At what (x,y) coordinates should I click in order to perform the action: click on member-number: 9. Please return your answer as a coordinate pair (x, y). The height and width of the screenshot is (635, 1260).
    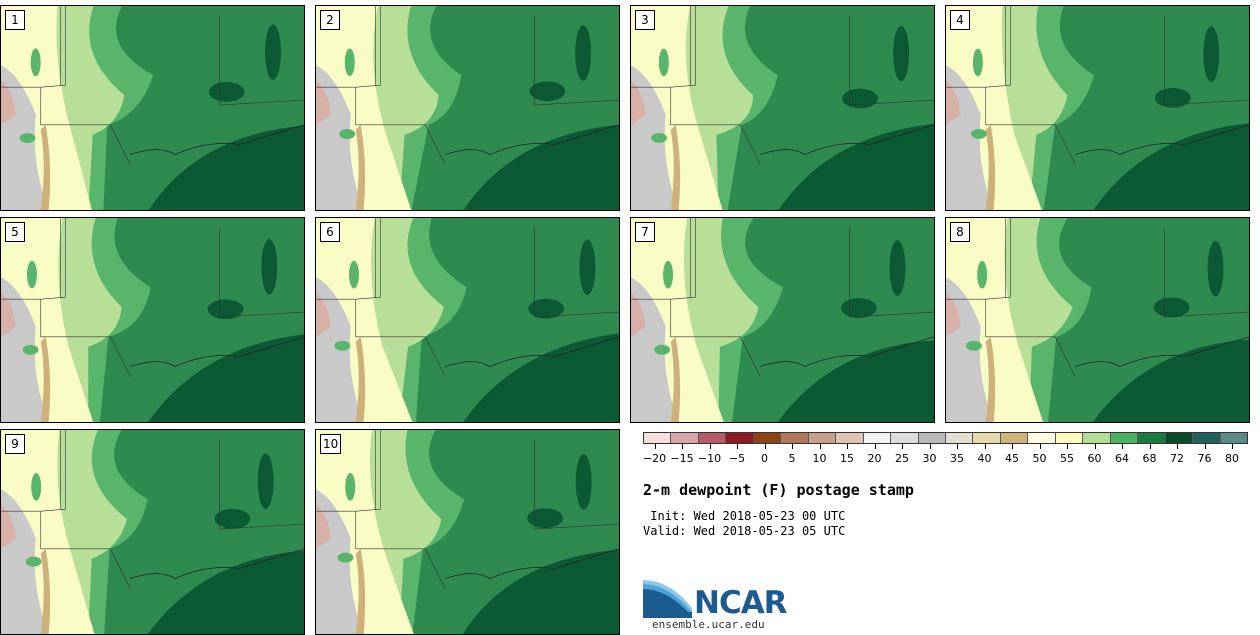
    Looking at the image, I should click on (15, 444).